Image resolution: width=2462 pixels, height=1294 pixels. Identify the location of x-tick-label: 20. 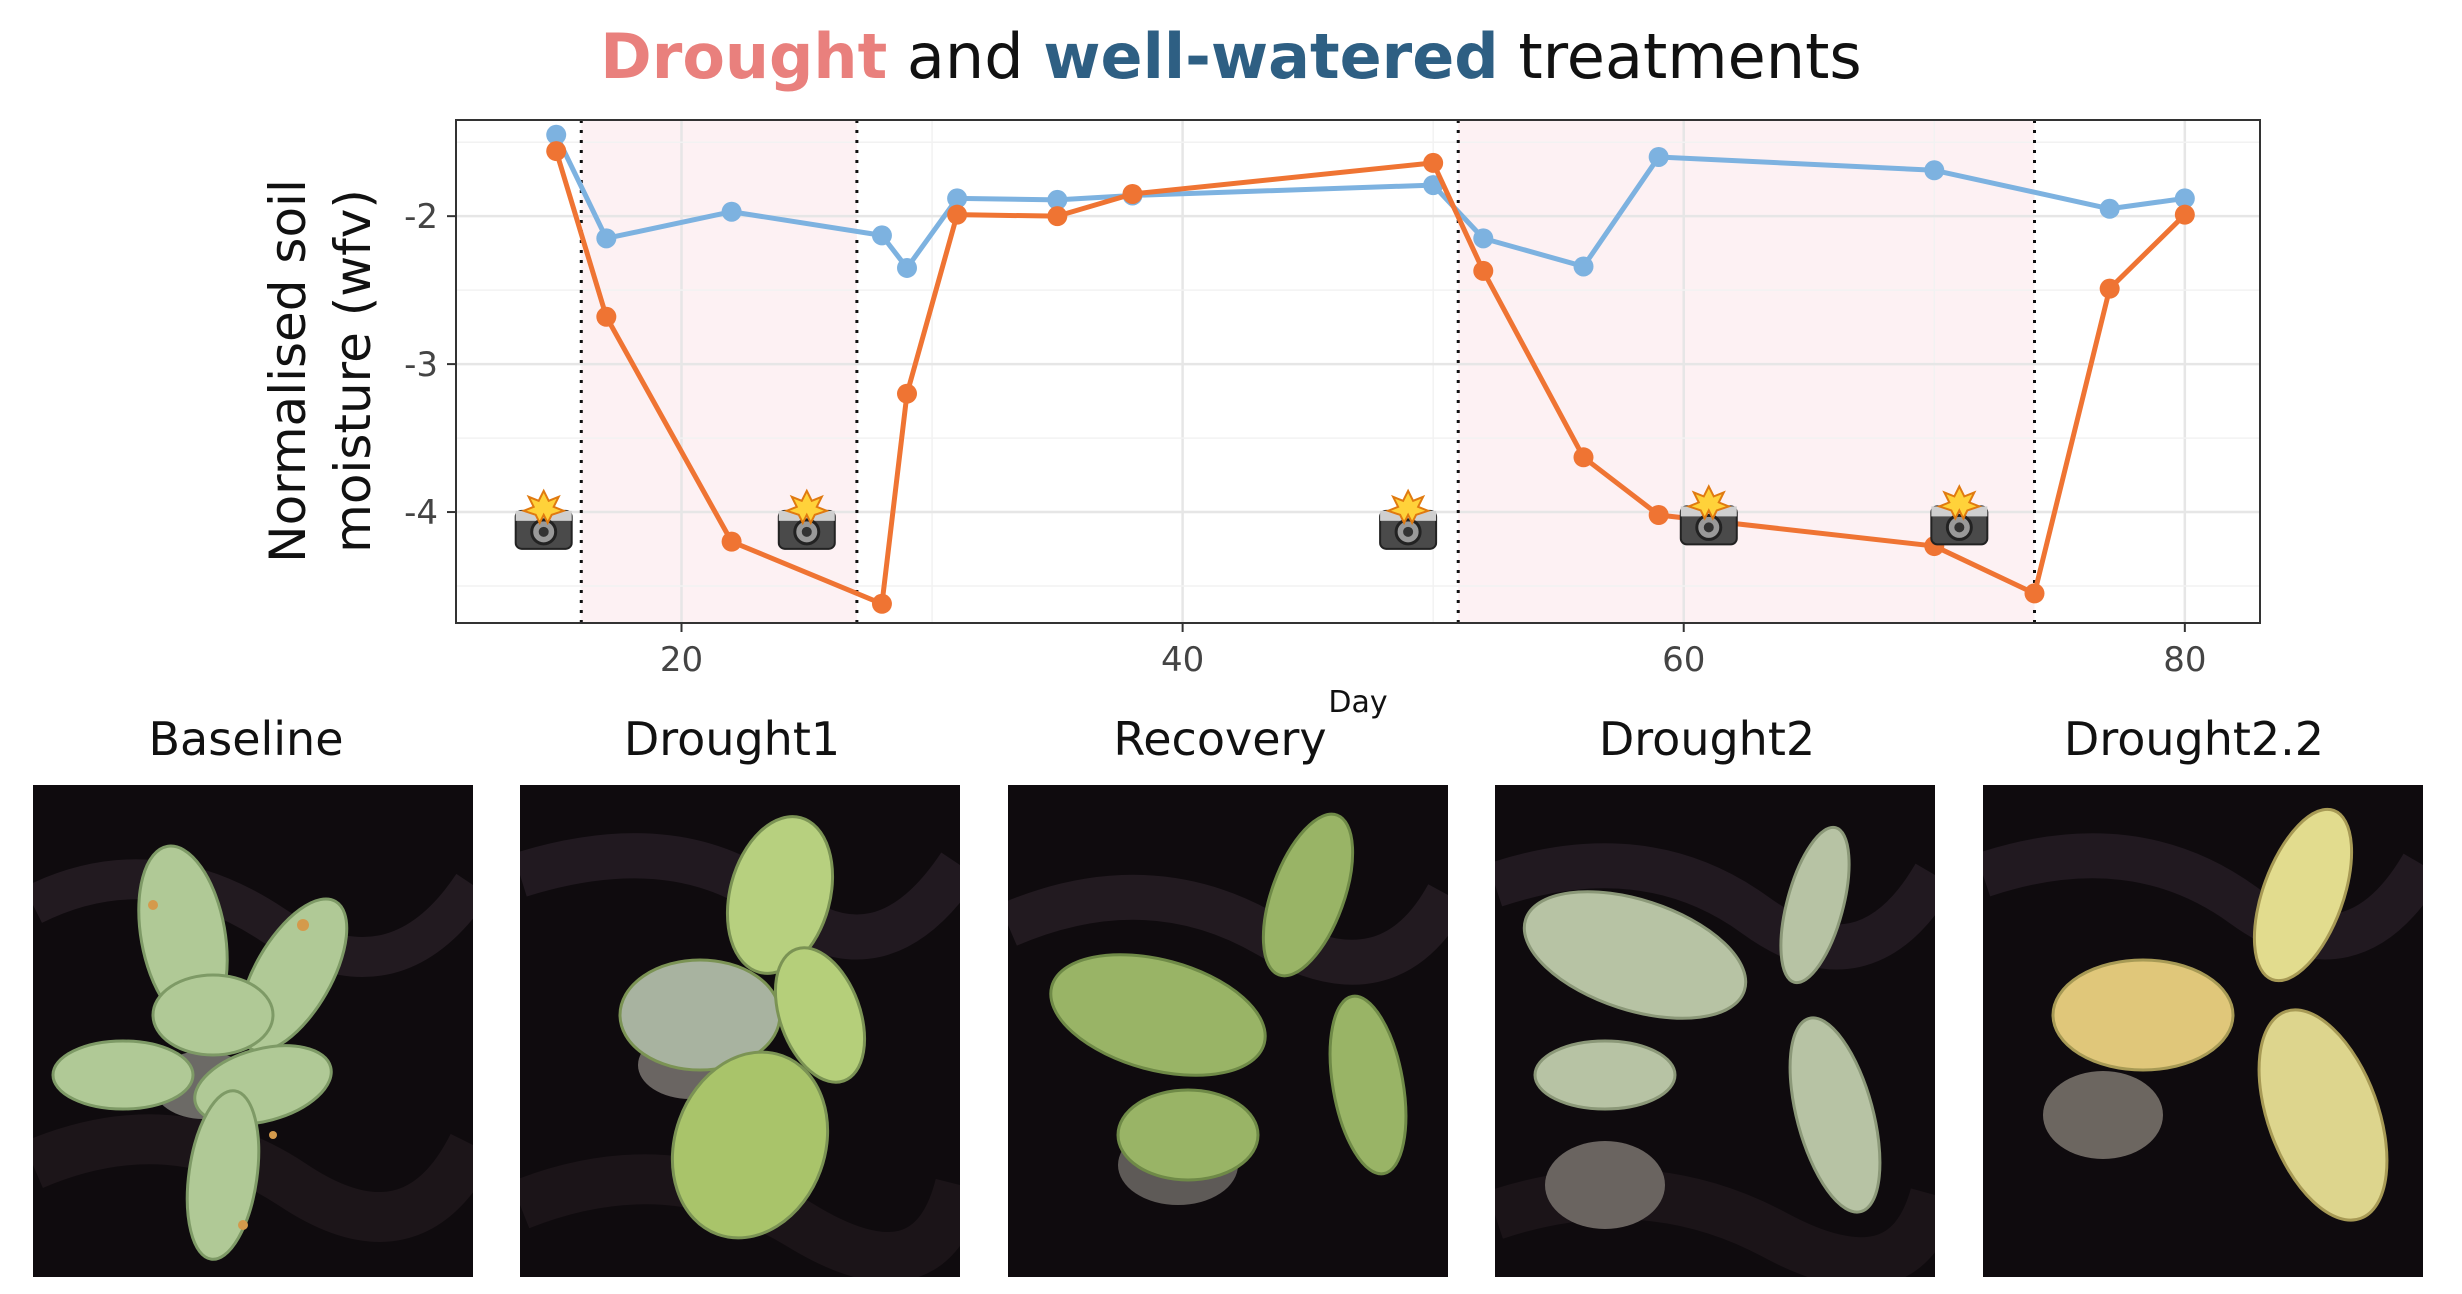
(681, 660).